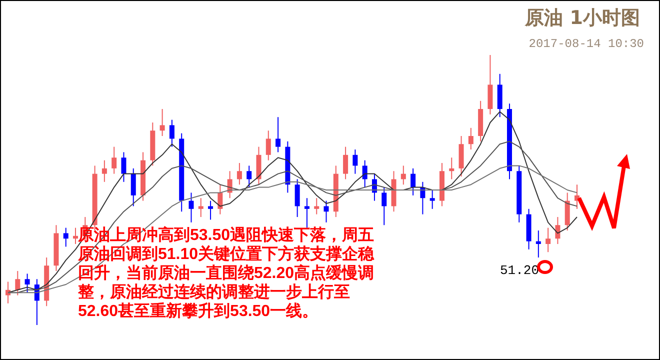 Image resolution: width=660 pixels, height=360 pixels. I want to click on chart-subtitle: 2017-08-14 10:30, so click(586, 44).